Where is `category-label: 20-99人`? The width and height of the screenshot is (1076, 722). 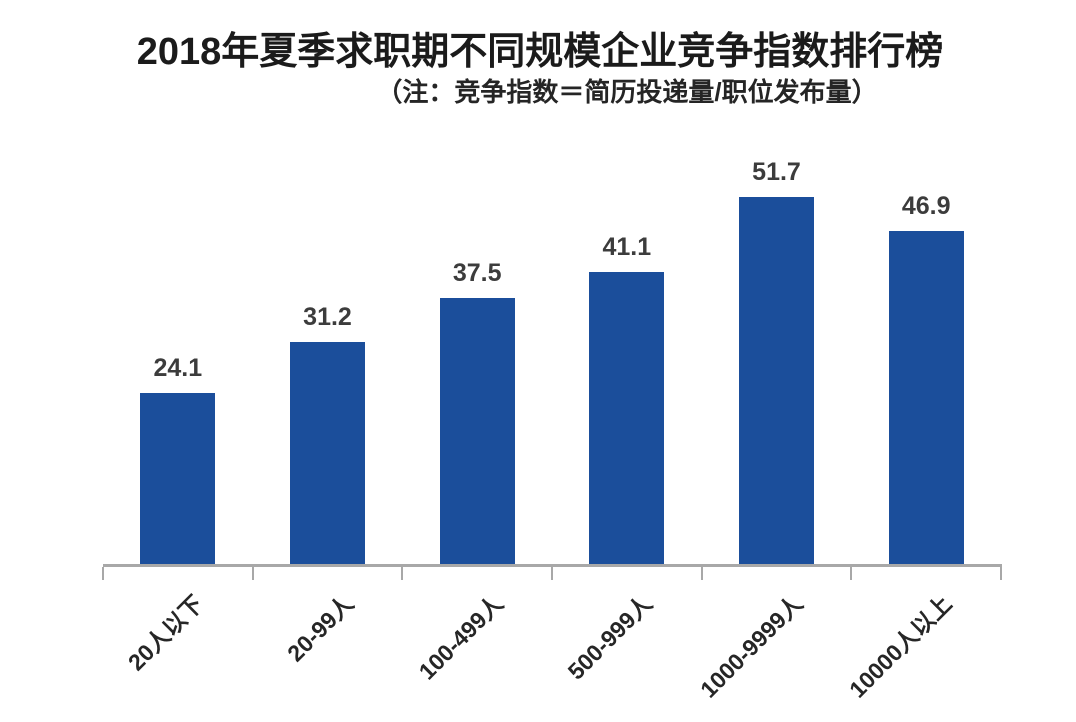 category-label: 20-99人 is located at coordinates (320, 628).